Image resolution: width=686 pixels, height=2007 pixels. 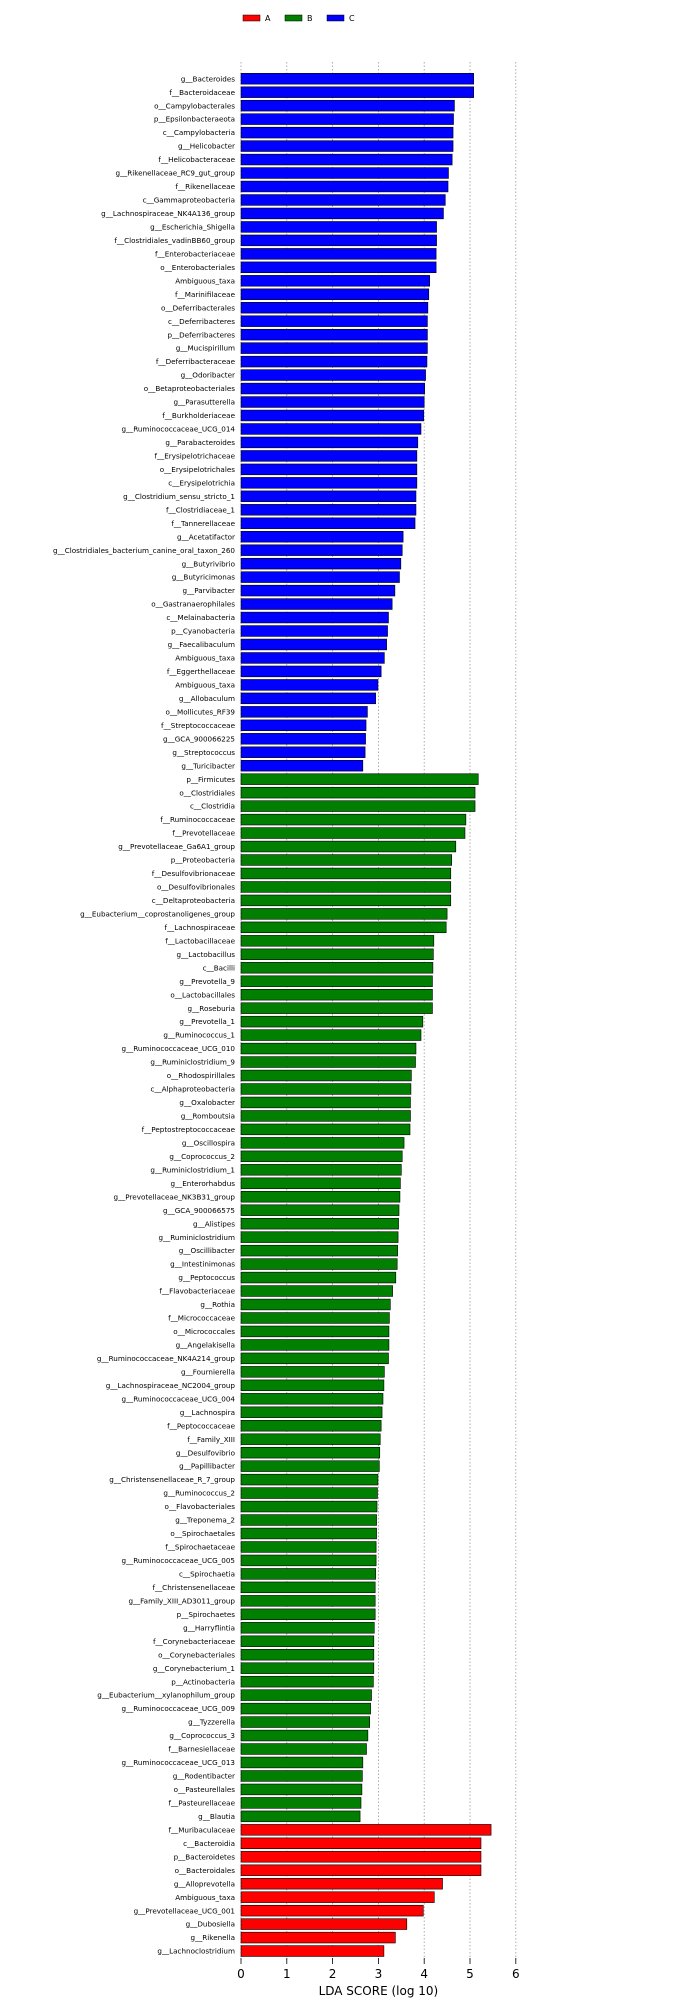 I want to click on bar-label: c__Melainabacteria, so click(x=200, y=617).